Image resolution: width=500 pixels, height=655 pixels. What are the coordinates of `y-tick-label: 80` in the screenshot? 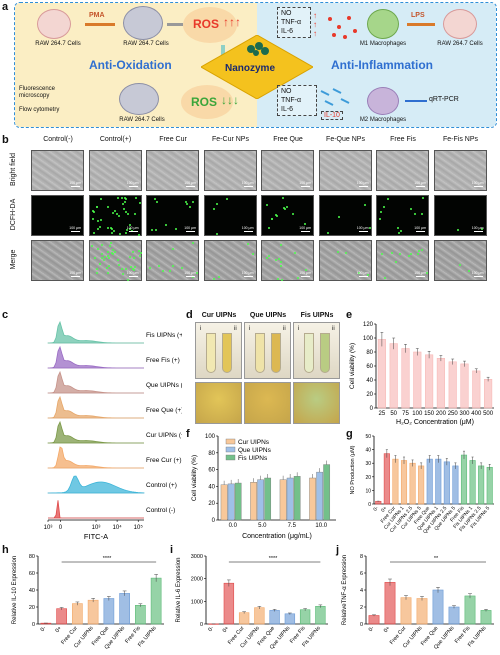 It's located at (211, 454).